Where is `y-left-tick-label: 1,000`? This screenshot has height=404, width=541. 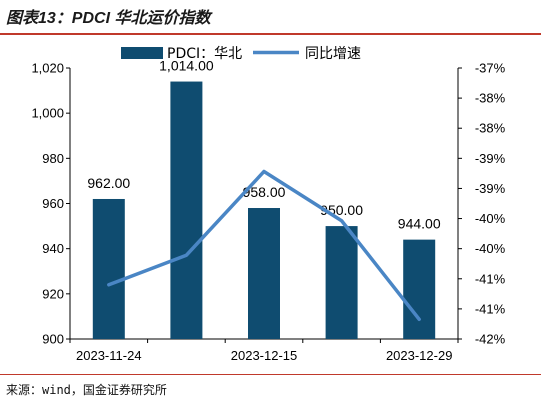
y-left-tick-label: 1,000 is located at coordinates (47, 113).